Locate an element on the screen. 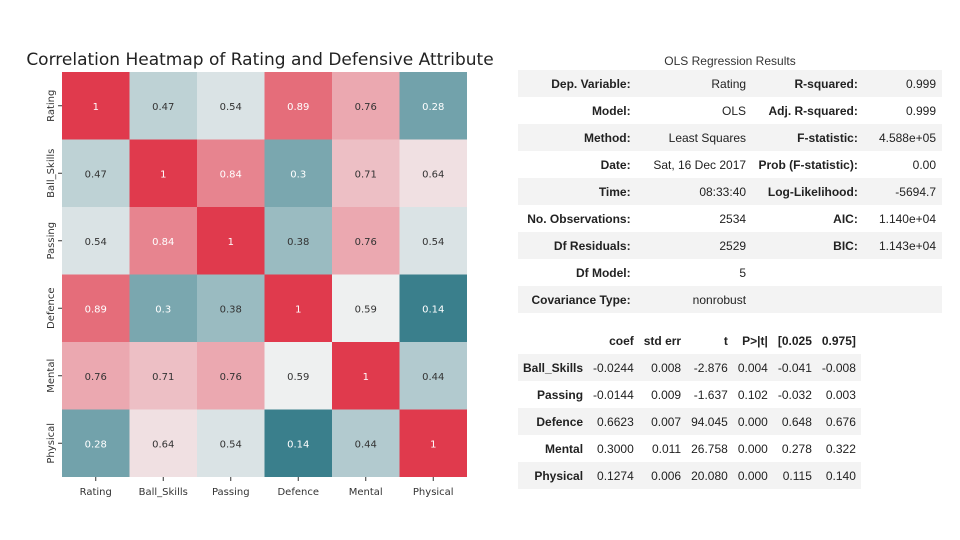  heatmap-cell-label: 0.59 is located at coordinates (366, 309).